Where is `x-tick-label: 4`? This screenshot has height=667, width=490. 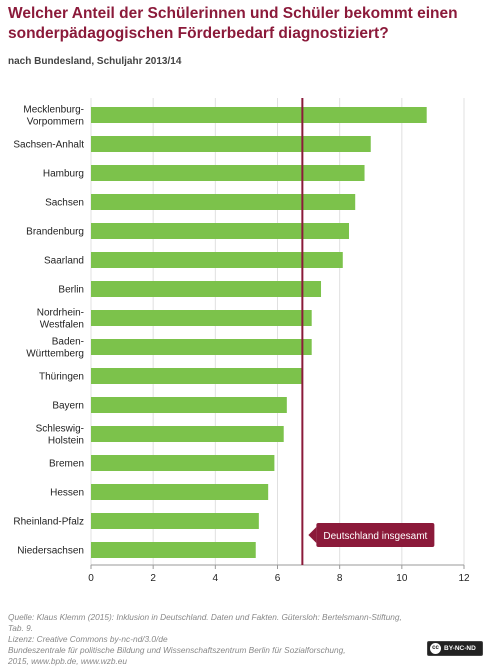
x-tick-label: 4 is located at coordinates (216, 578).